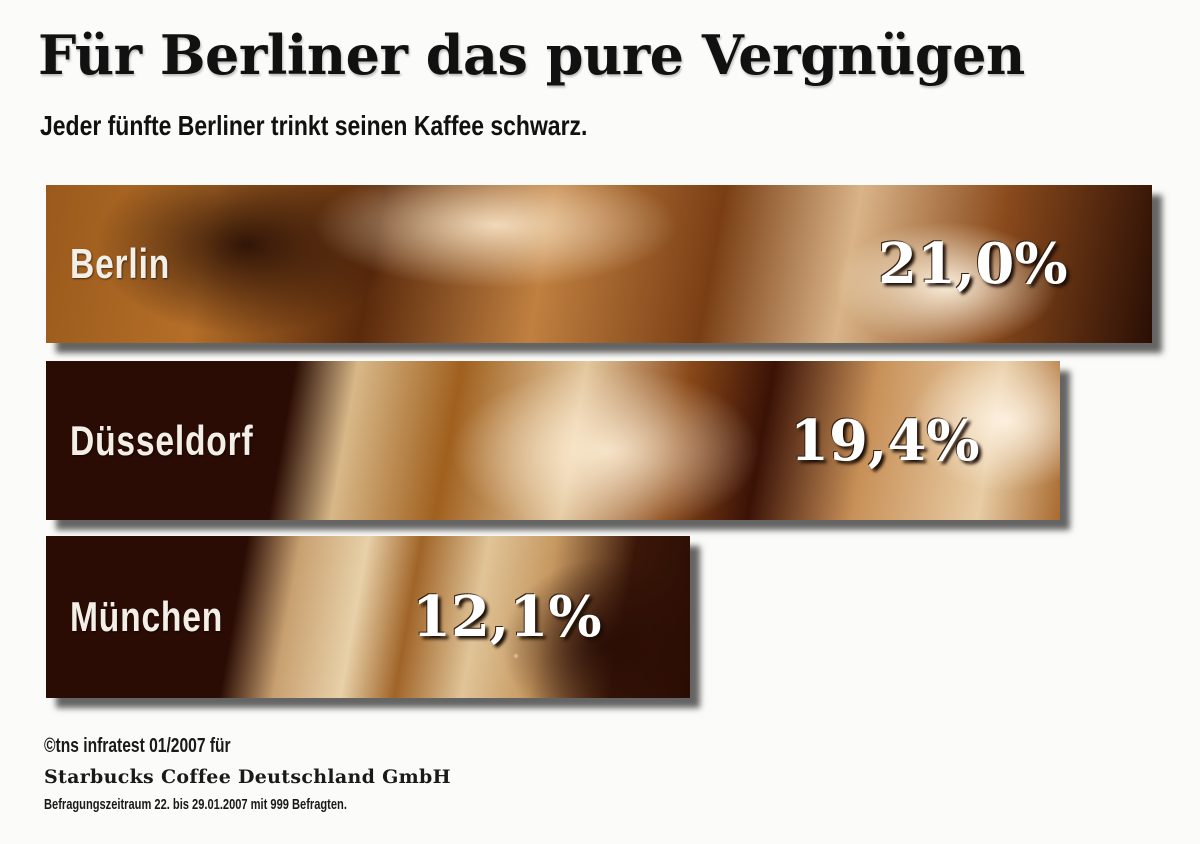 The image size is (1200, 844). What do you see at coordinates (973, 264) in the screenshot?
I see `bar-value: 21,0%` at bounding box center [973, 264].